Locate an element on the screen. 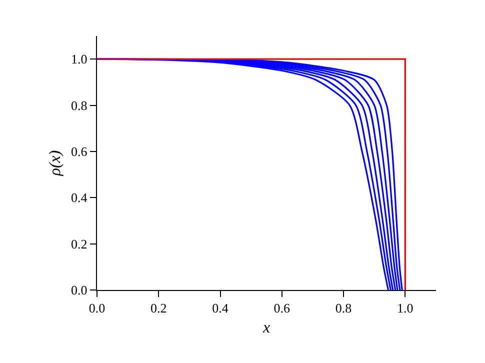 This screenshot has height=363, width=485. x-tick-label: 0.6 is located at coordinates (282, 308).